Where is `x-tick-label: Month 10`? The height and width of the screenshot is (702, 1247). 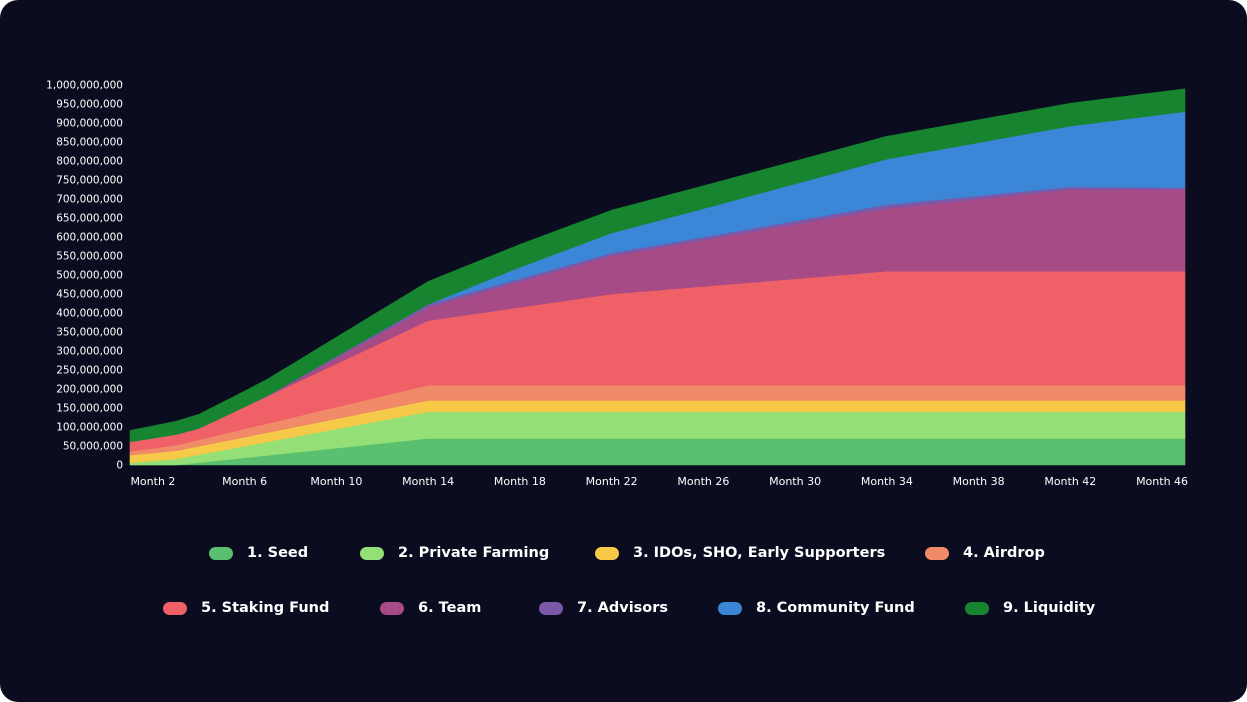 x-tick-label: Month 10 is located at coordinates (336, 481).